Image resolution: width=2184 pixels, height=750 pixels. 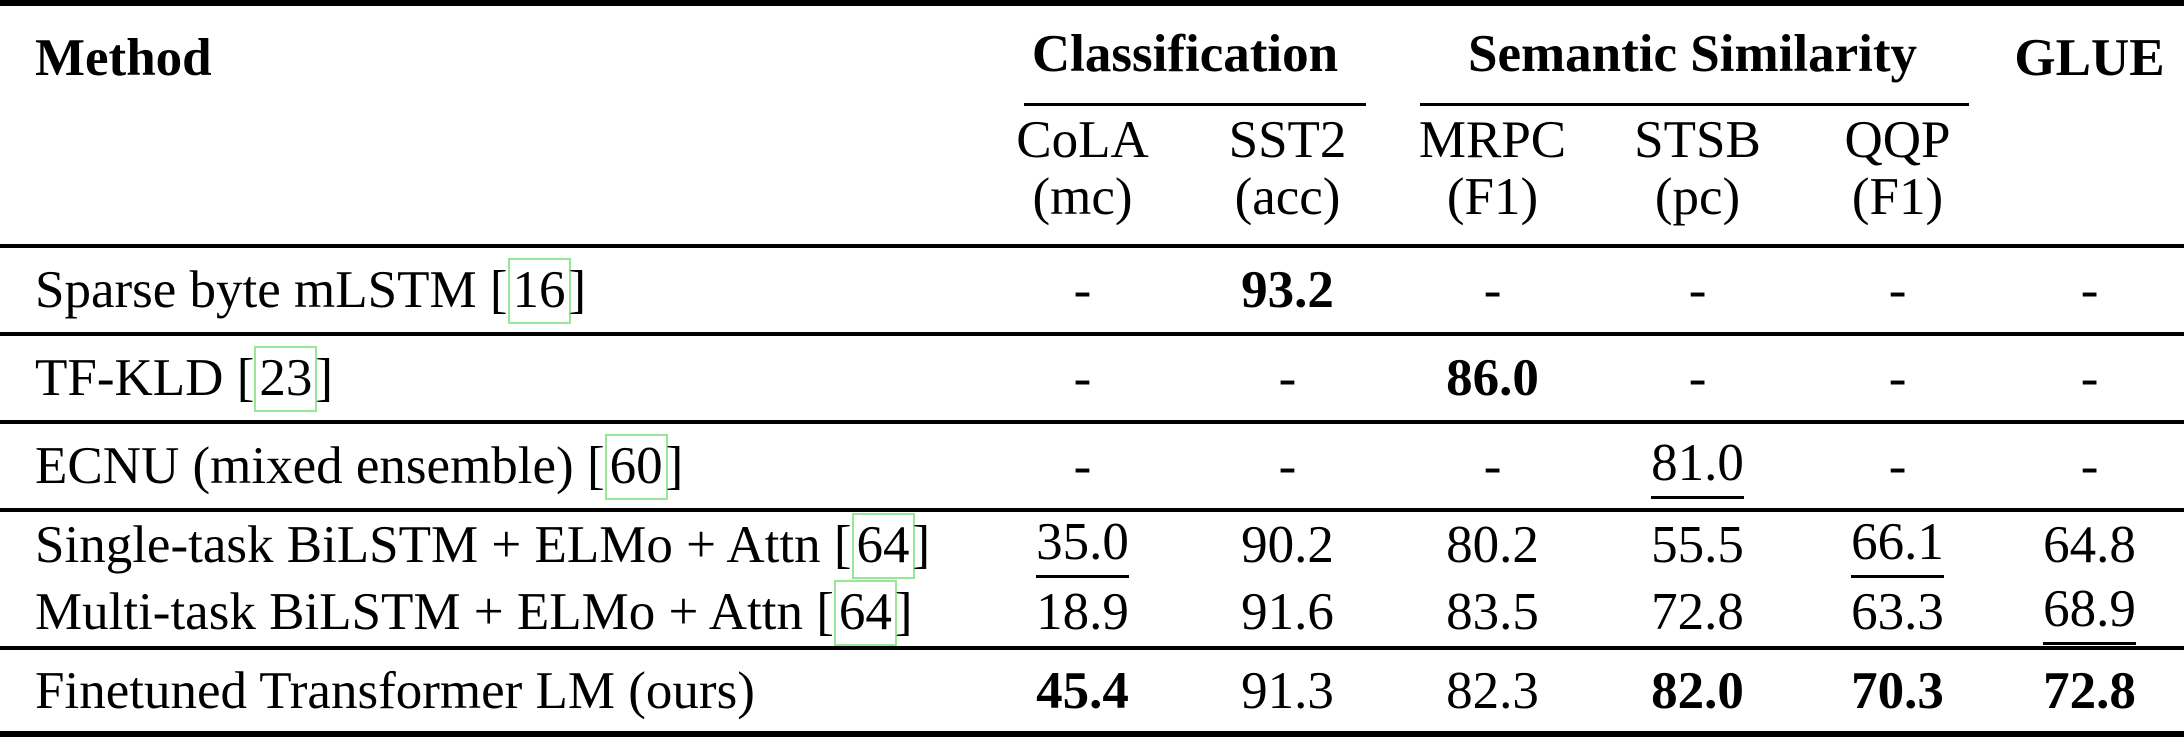 I want to click on score-cell-sst2: 90.2, so click(x=1287, y=544).